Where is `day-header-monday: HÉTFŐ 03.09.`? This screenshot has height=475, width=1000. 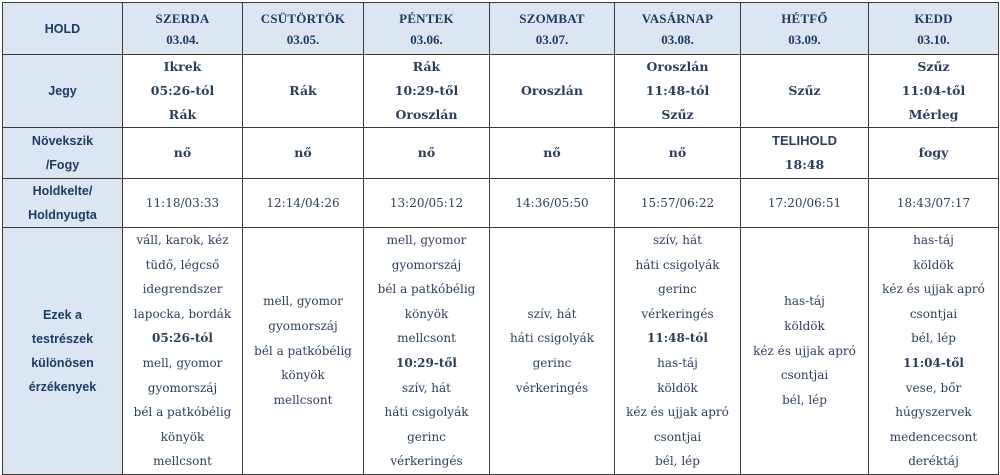 day-header-monday: HÉTFŐ 03.09. is located at coordinates (804, 28).